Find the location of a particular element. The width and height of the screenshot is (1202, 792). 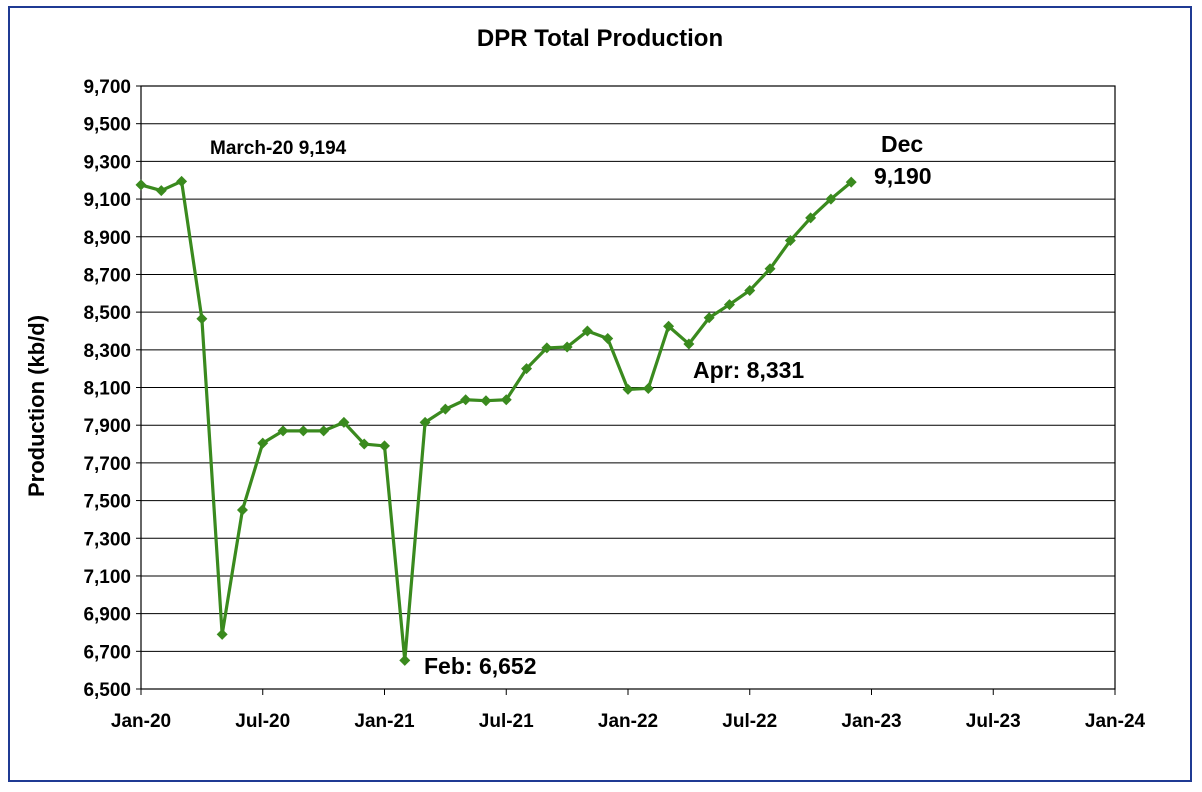

x-tick-label: Jan-24 is located at coordinates (1115, 721).